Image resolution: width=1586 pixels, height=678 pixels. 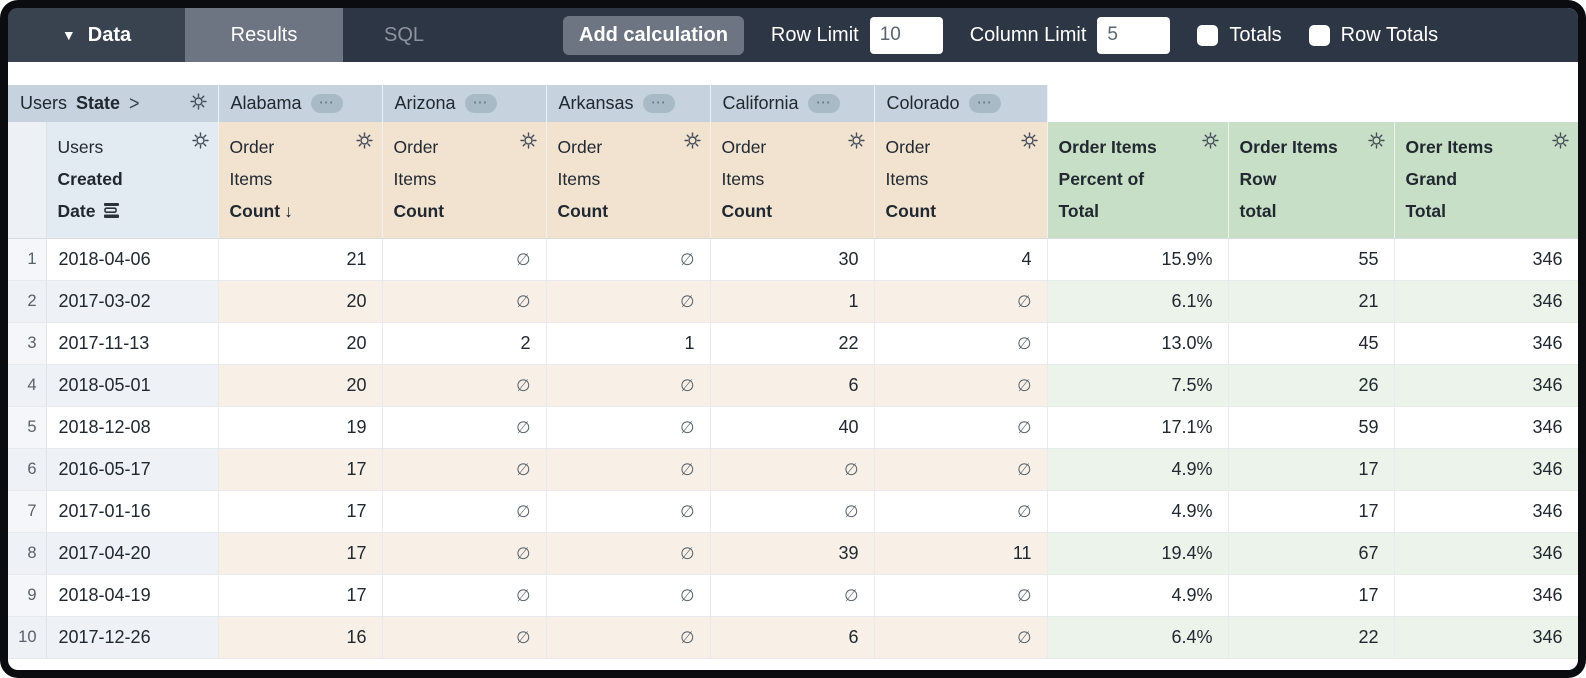 I want to click on measure-cell: 21, so click(x=300, y=259).